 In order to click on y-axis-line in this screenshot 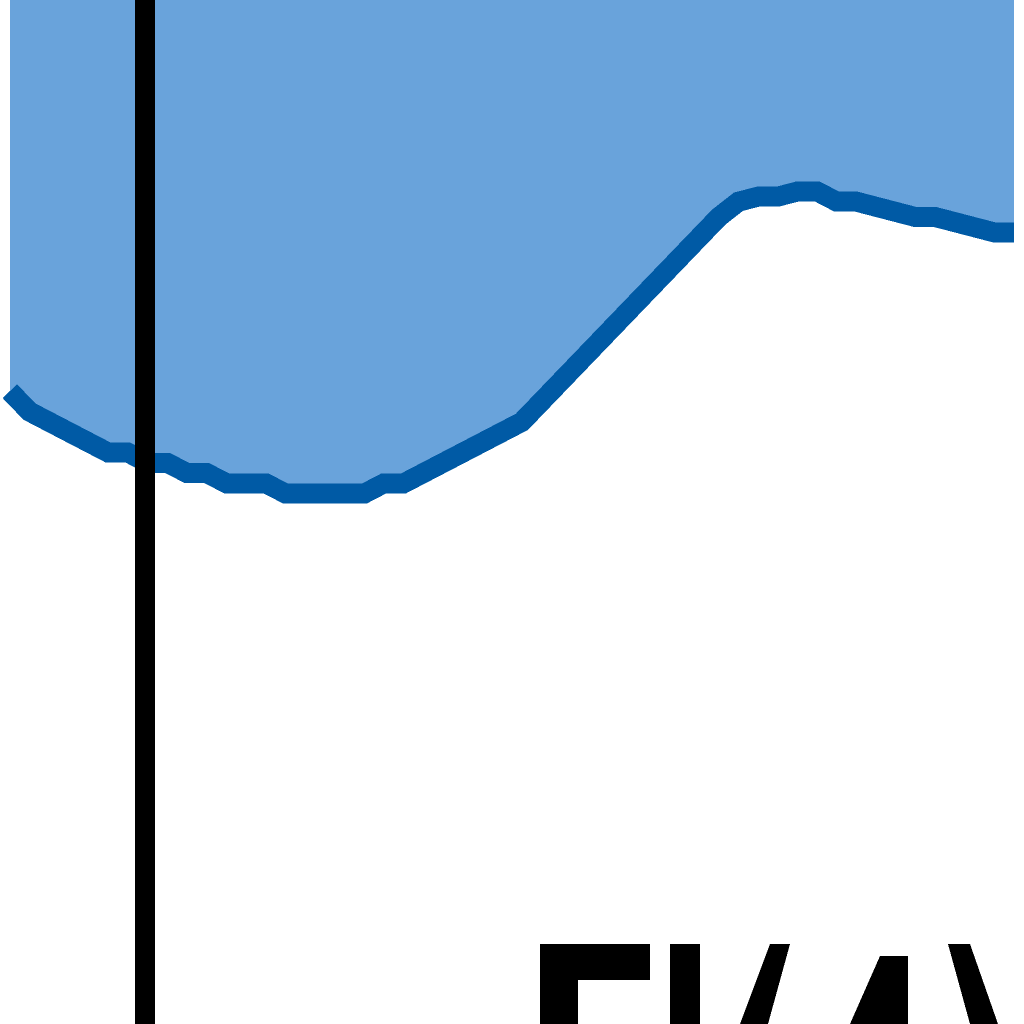, I will do `click(145, 512)`.